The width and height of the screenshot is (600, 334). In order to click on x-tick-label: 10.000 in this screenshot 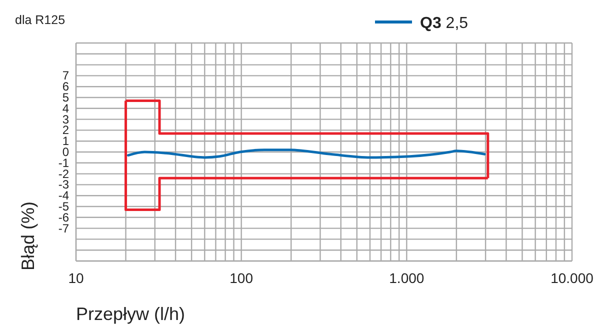, I will do `click(572, 278)`.